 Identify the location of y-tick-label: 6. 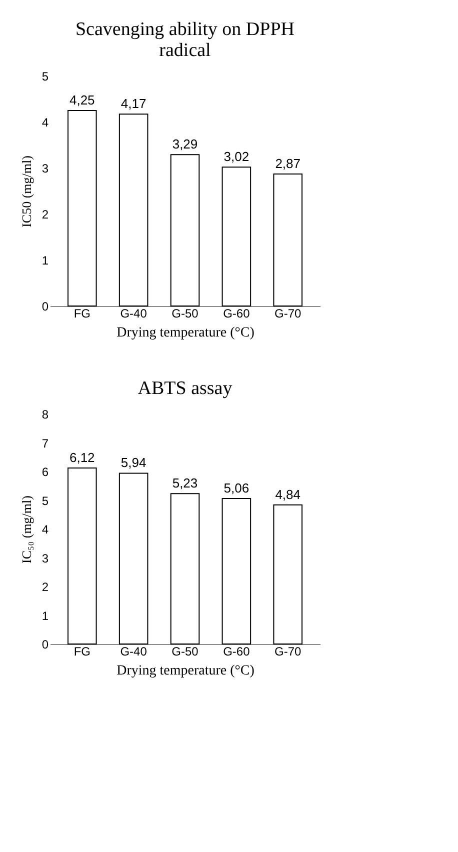
(45, 472).